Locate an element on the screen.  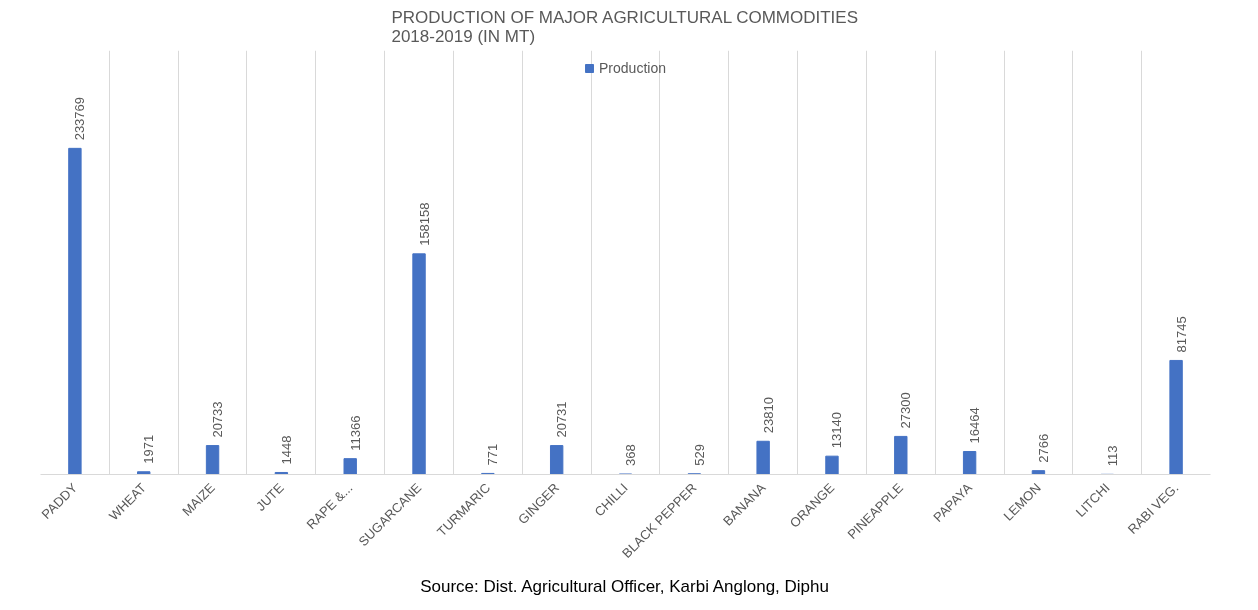
data-label: 771 is located at coordinates (493, 454).